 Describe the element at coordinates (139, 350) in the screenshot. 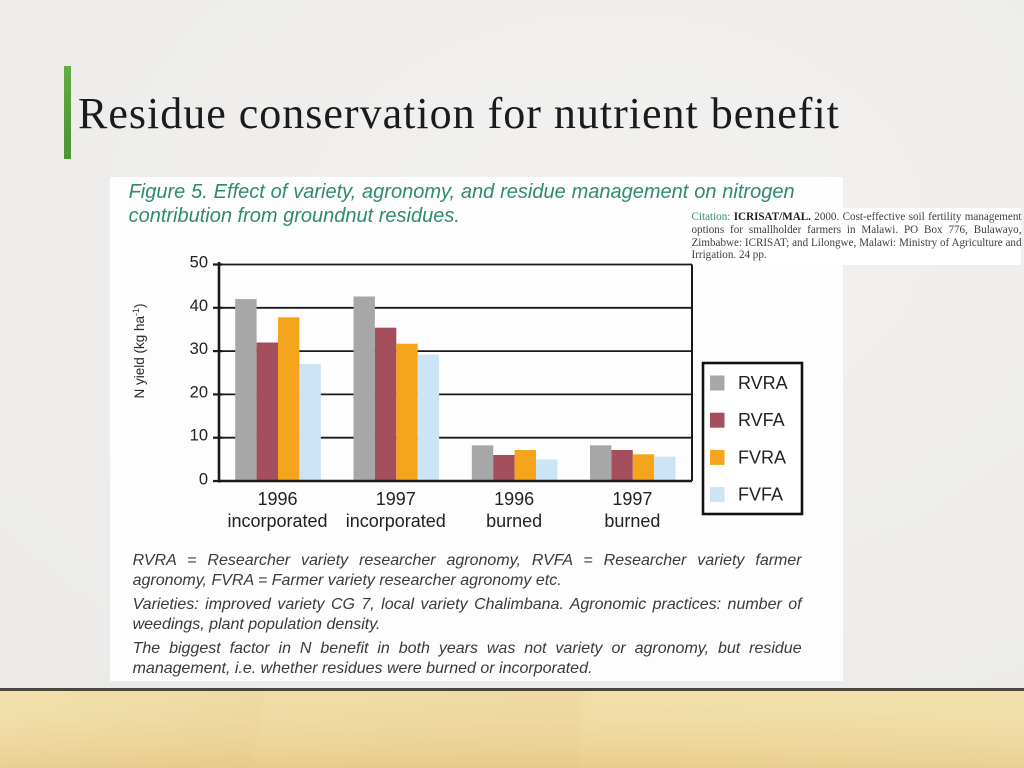

I see `svg-text: N yield (kg ha-1)` at that location.